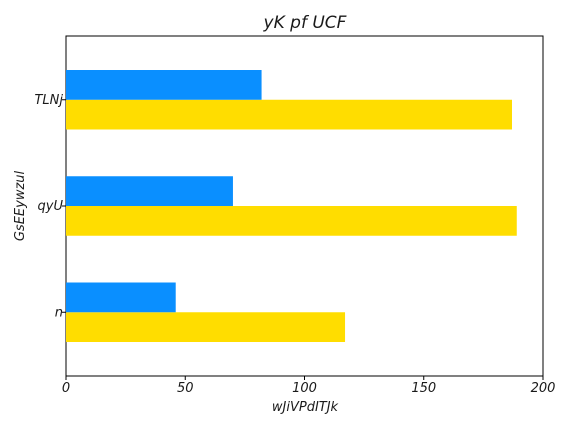 This screenshot has height=426, width=568. What do you see at coordinates (59, 312) in the screenshot?
I see `y-tick-label: n` at bounding box center [59, 312].